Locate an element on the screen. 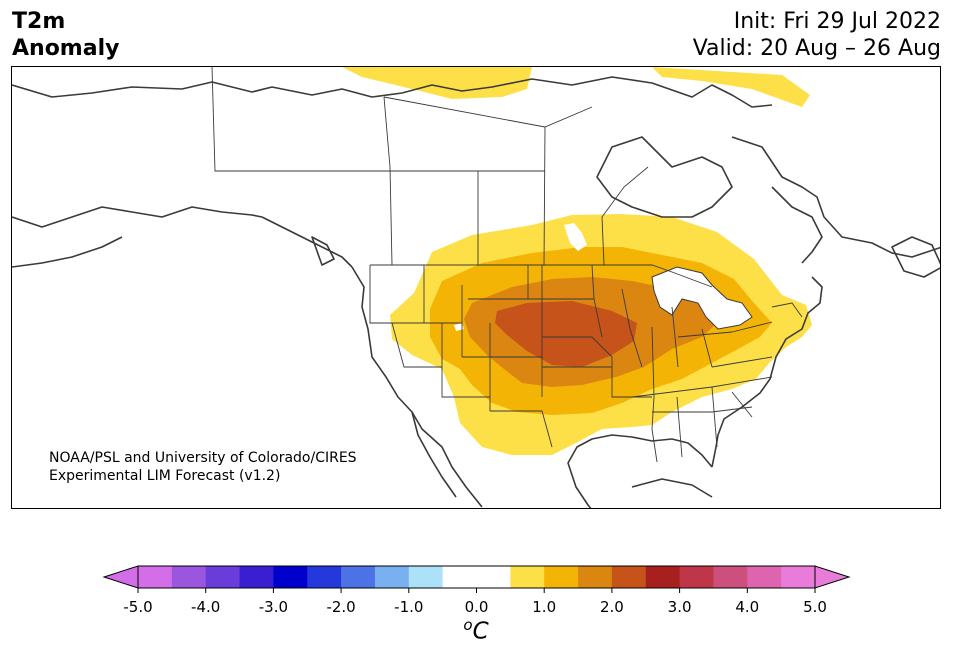  colorbar-unit: oC is located at coordinates (475, 630).